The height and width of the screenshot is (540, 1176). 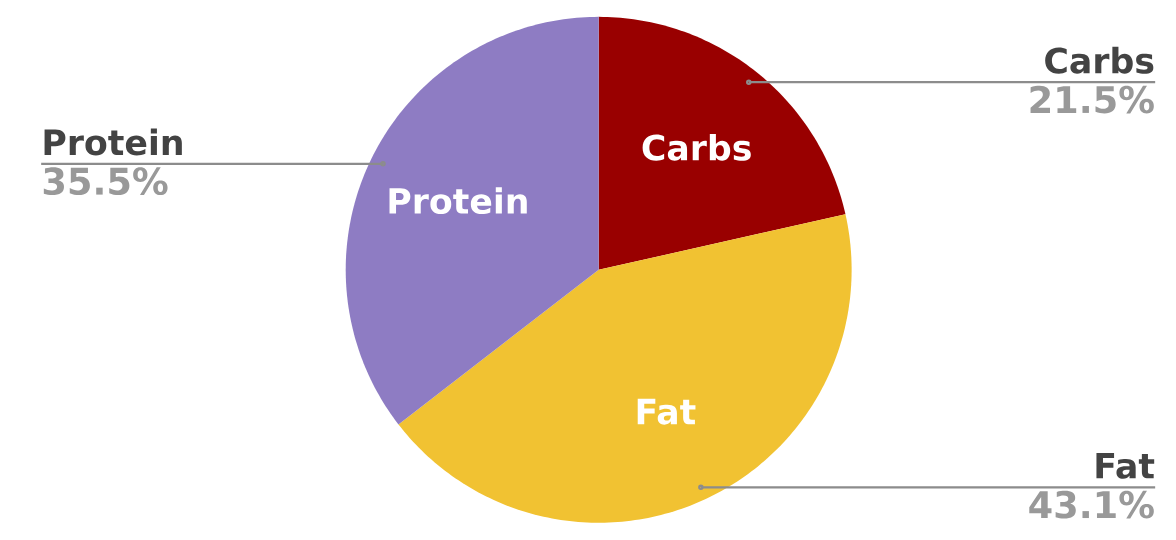 I want to click on data-label: 21.5%, so click(x=1092, y=99).